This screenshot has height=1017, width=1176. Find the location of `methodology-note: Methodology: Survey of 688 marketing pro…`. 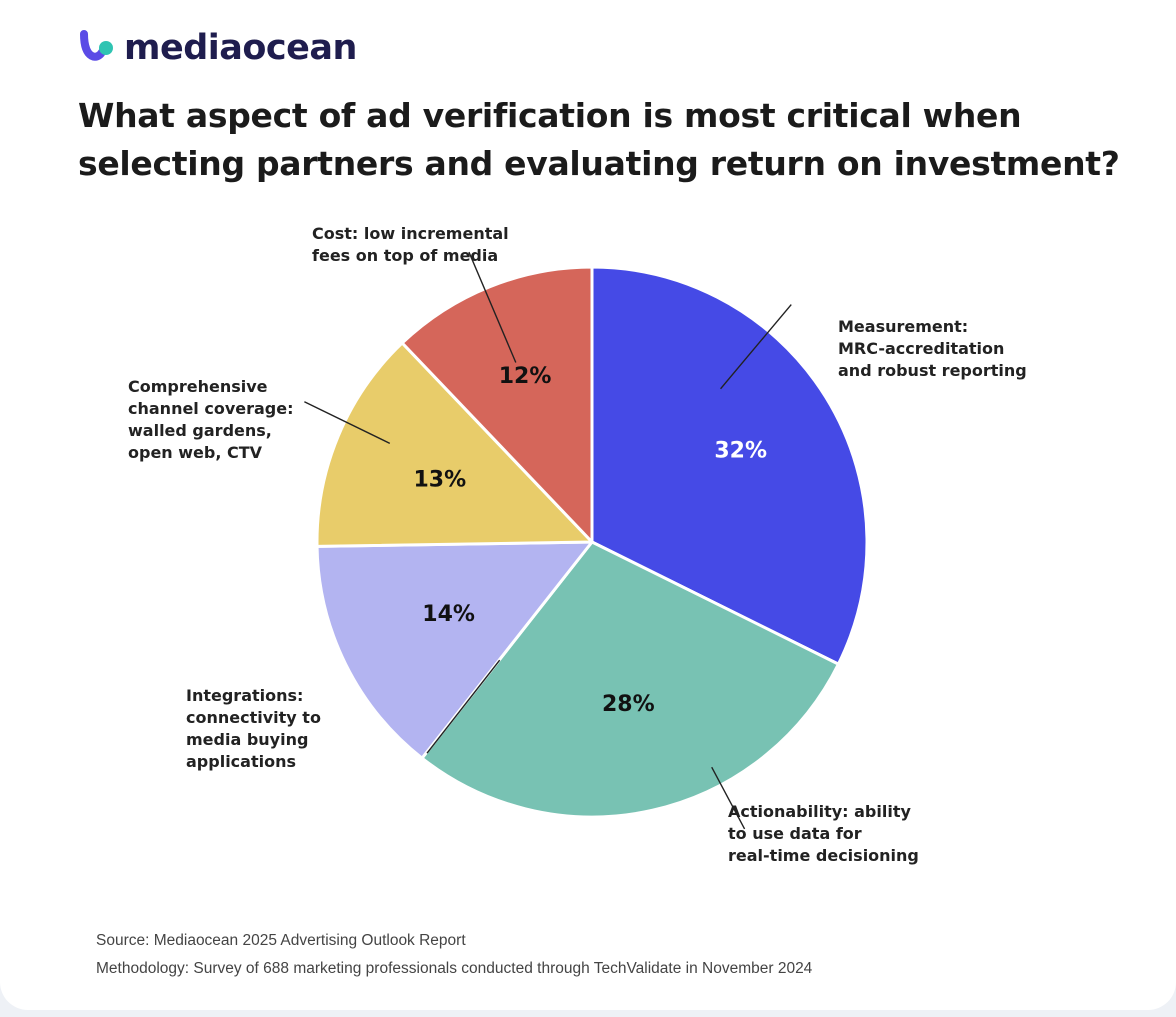

methodology-note: Methodology: Survey of 688 marketing pro… is located at coordinates (454, 968).